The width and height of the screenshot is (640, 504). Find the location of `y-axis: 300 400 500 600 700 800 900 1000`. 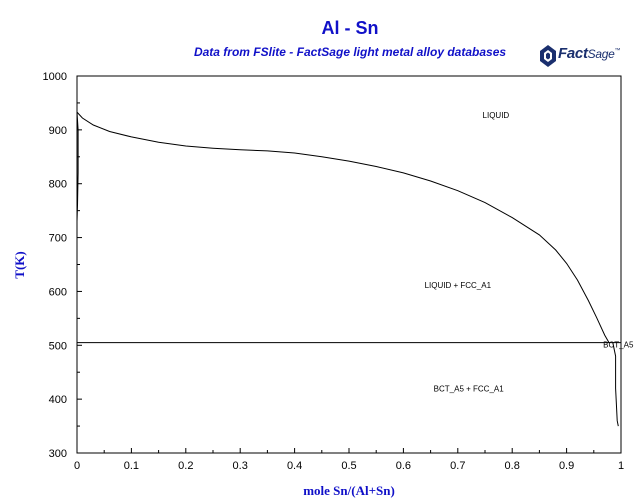

y-axis: 300 400 500 600 700 800 900 1000 is located at coordinates (62, 265).